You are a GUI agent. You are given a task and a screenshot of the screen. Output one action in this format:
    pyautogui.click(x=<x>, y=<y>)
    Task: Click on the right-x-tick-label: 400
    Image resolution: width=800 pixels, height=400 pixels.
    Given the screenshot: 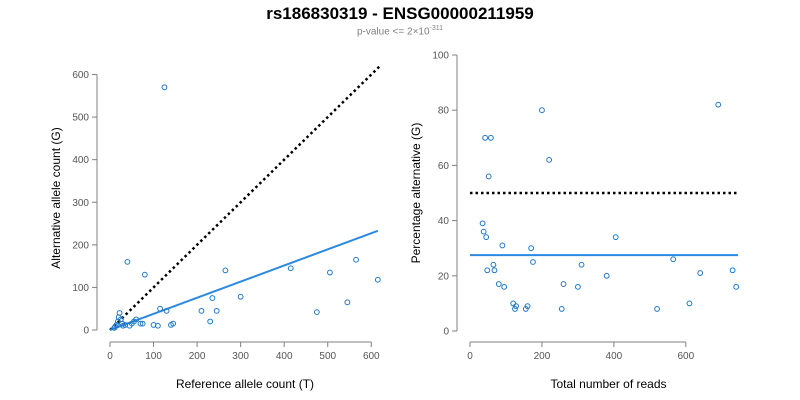 What is the action you would take?
    pyautogui.click(x=614, y=356)
    